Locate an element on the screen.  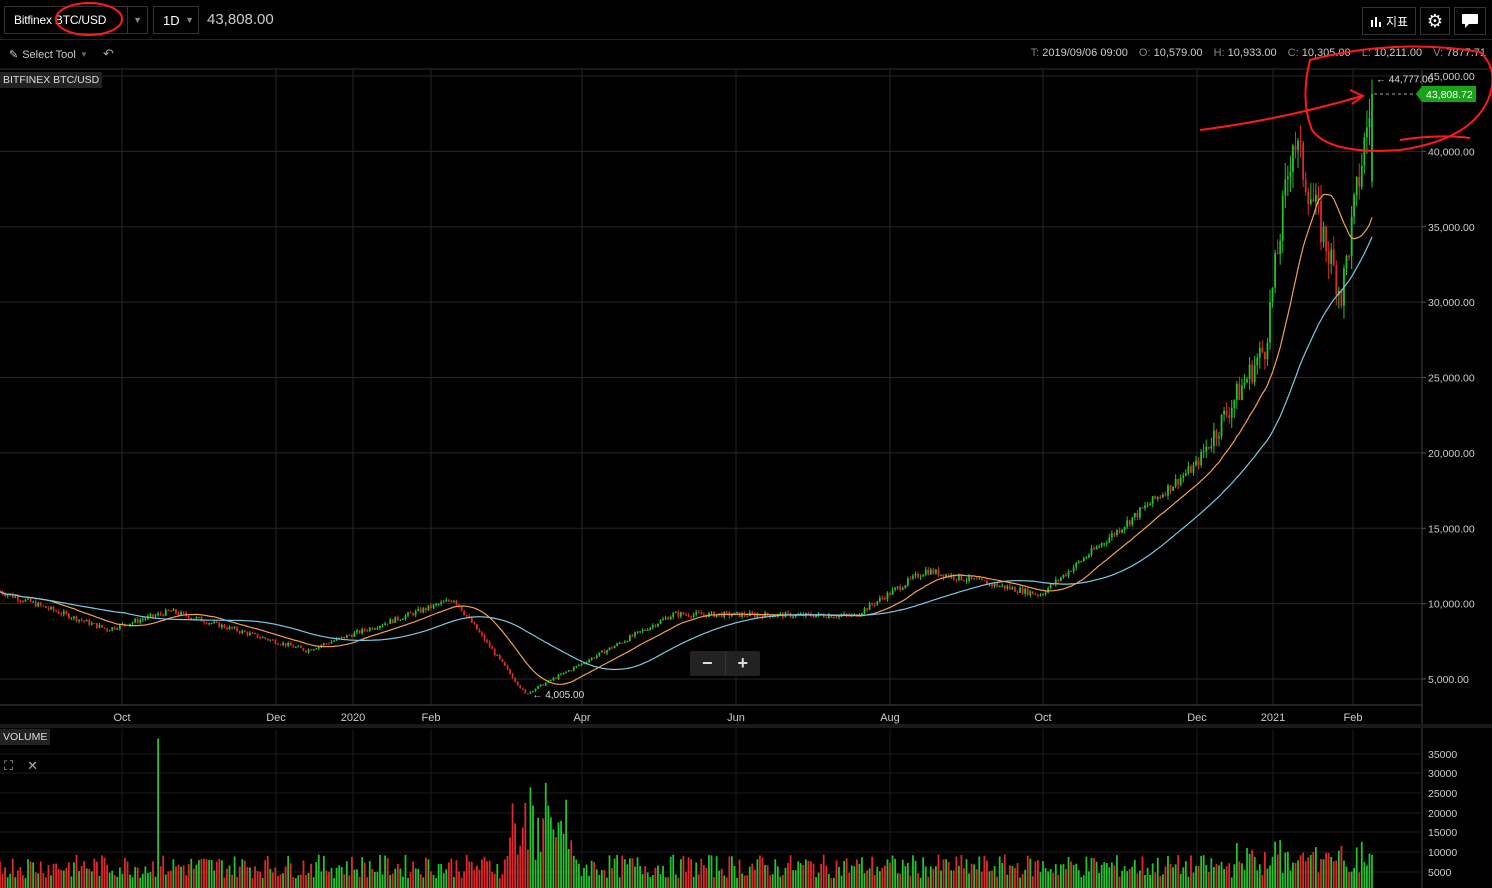
indicators-button: 지표 is located at coordinates (1389, 21).